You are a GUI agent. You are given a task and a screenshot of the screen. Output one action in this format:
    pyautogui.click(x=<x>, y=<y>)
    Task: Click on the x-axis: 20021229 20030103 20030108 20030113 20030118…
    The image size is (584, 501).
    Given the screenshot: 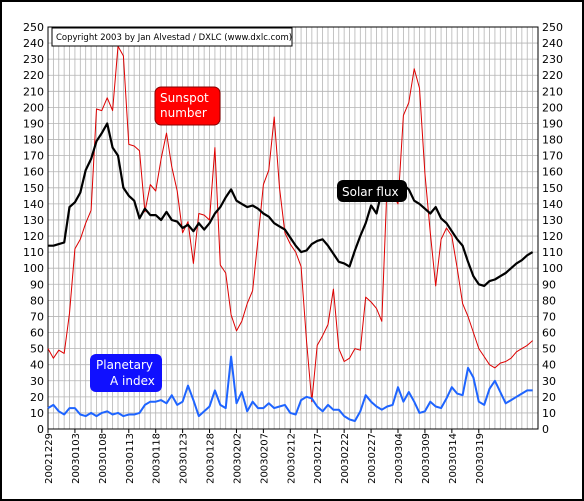 What is the action you would take?
    pyautogui.click(x=265, y=456)
    